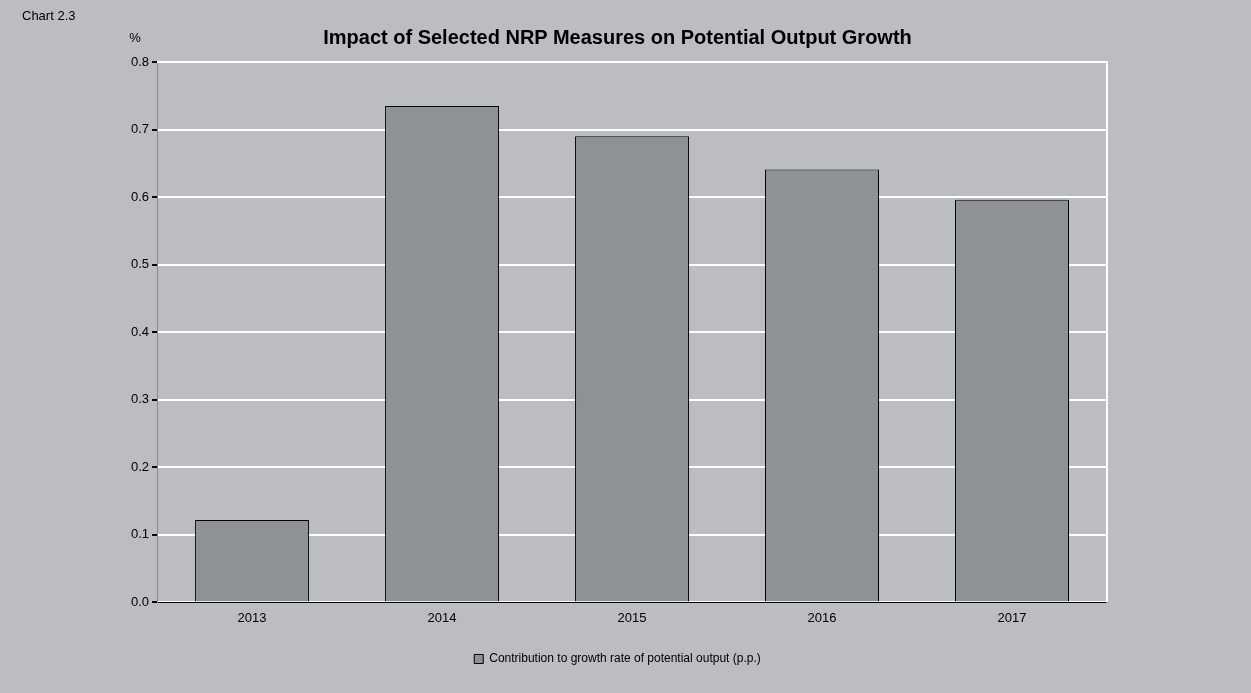 Image resolution: width=1251 pixels, height=693 pixels. Describe the element at coordinates (140, 264) in the screenshot. I see `y-tick-label: 0.5` at that location.